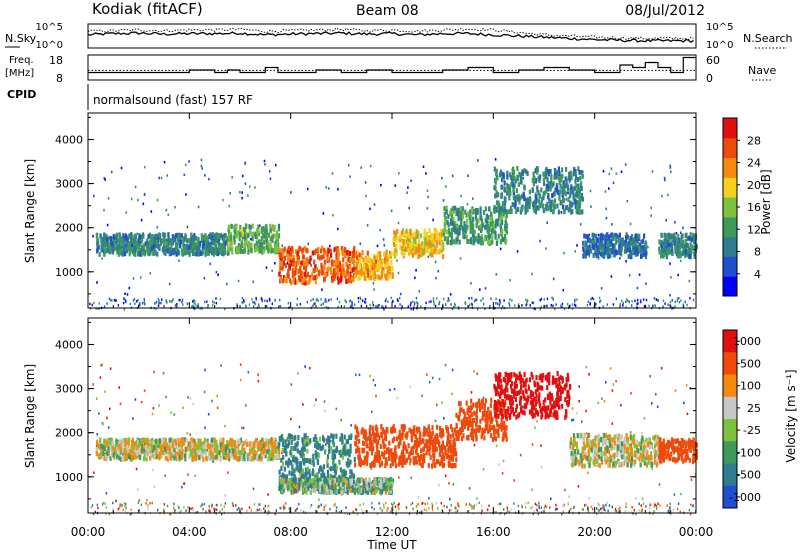 This screenshot has height=558, width=800. I want to click on freq-label-line1: Freq., so click(21, 60).